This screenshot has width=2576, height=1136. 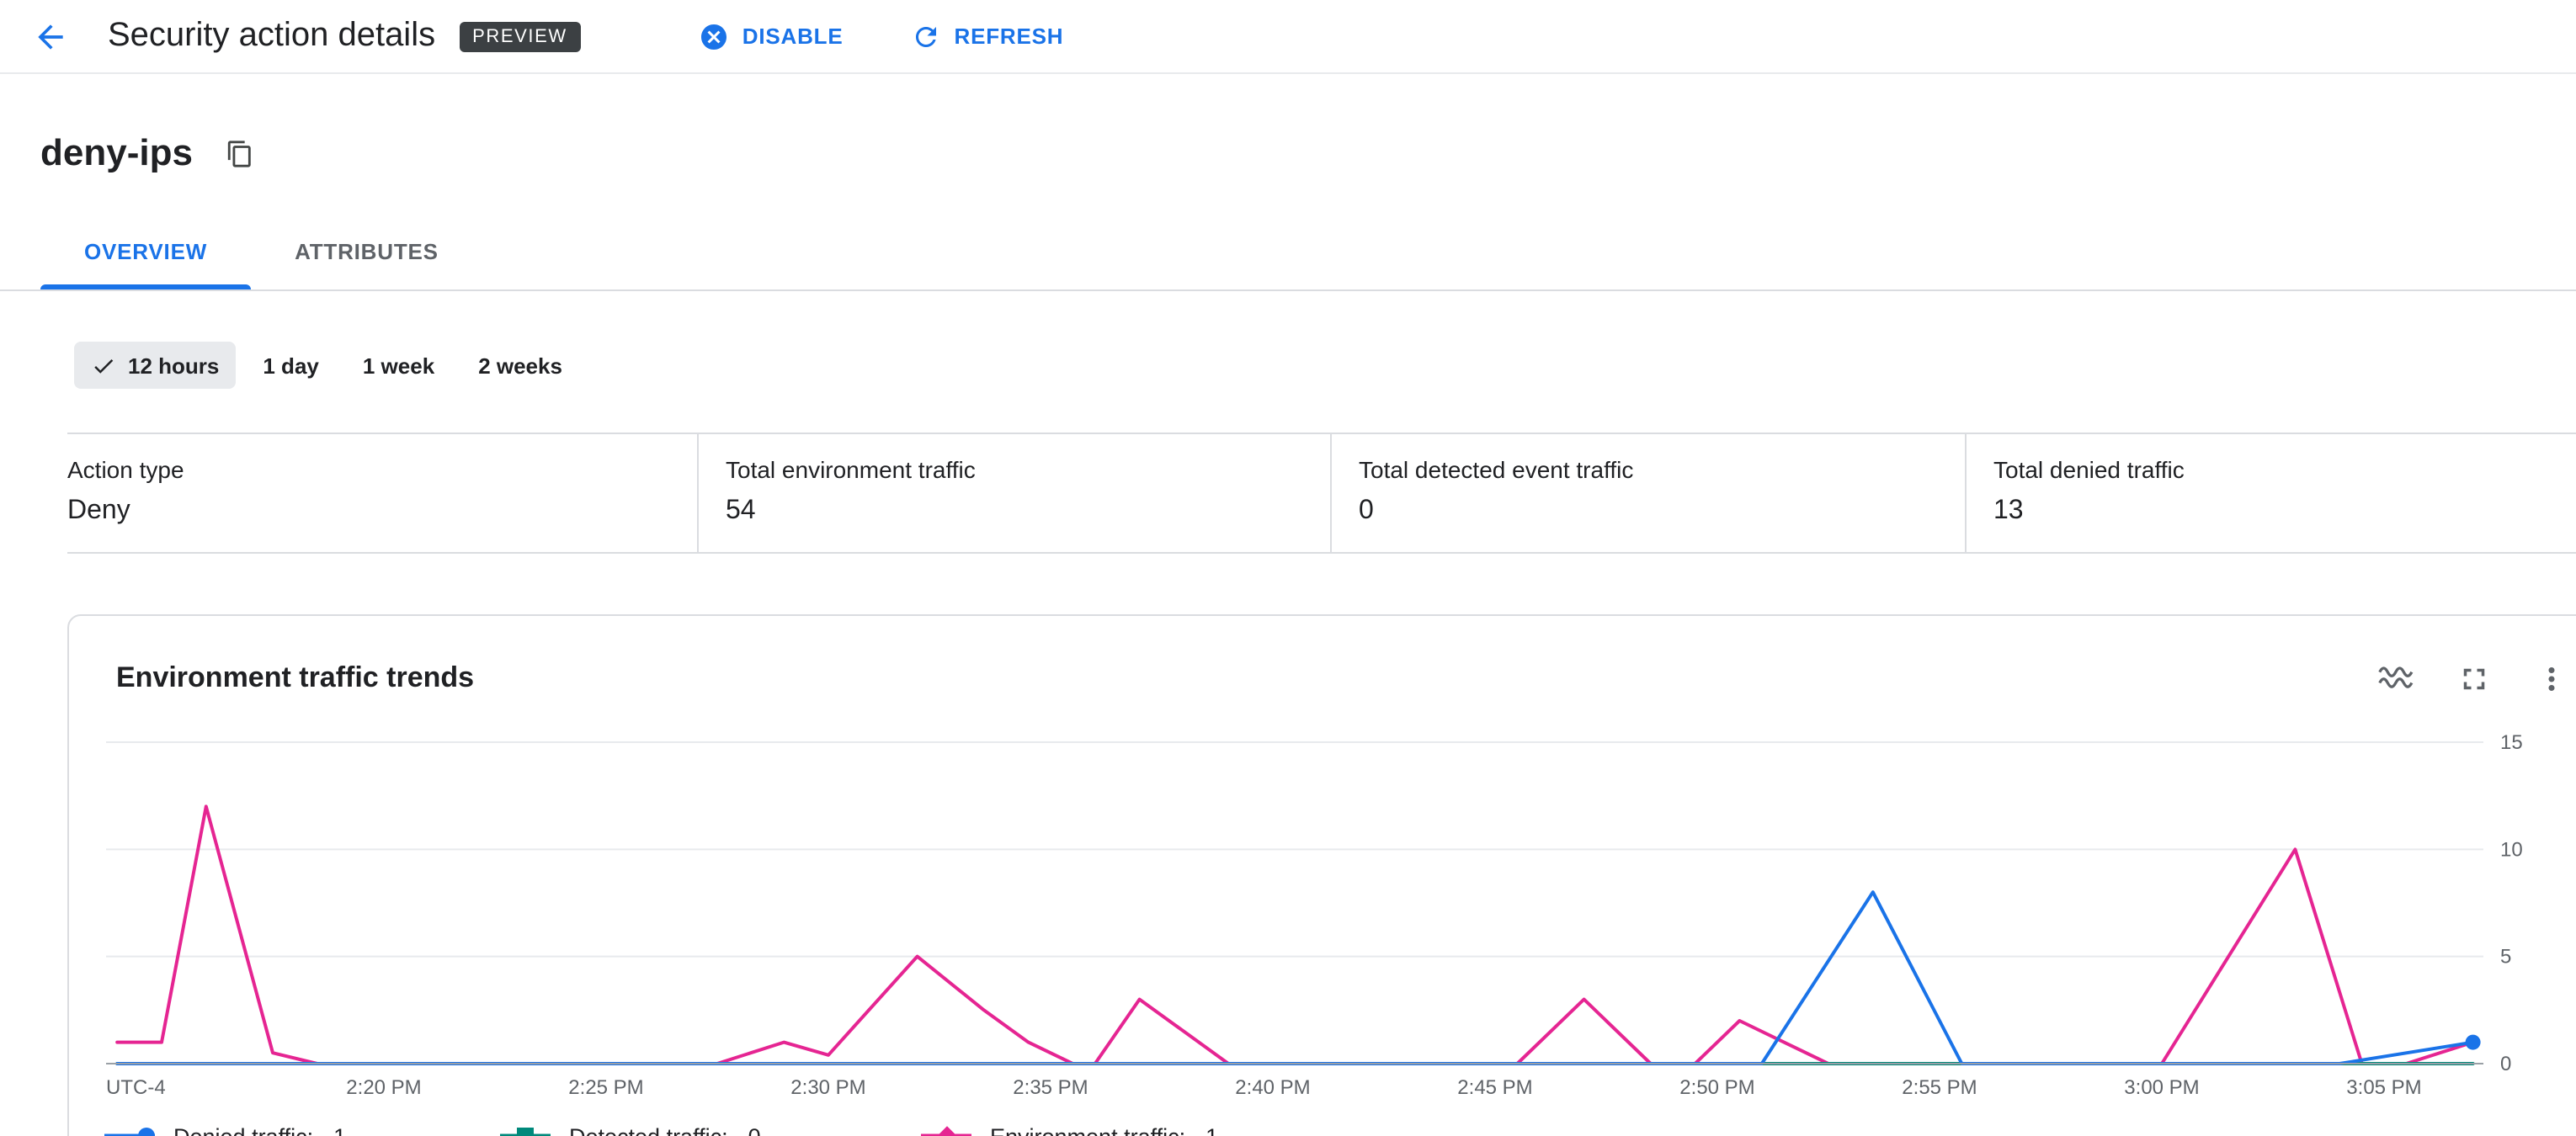 What do you see at coordinates (243, 1130) in the screenshot?
I see `legend-label: Denied traffic:` at bounding box center [243, 1130].